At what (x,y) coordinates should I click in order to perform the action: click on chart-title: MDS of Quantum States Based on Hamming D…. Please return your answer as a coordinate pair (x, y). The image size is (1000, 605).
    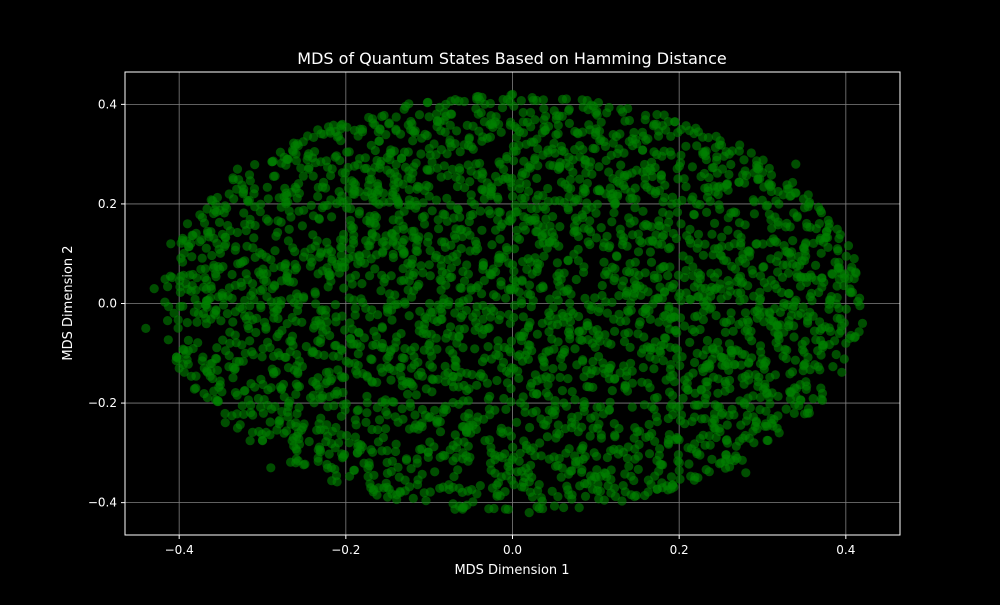
    Looking at the image, I should click on (511, 58).